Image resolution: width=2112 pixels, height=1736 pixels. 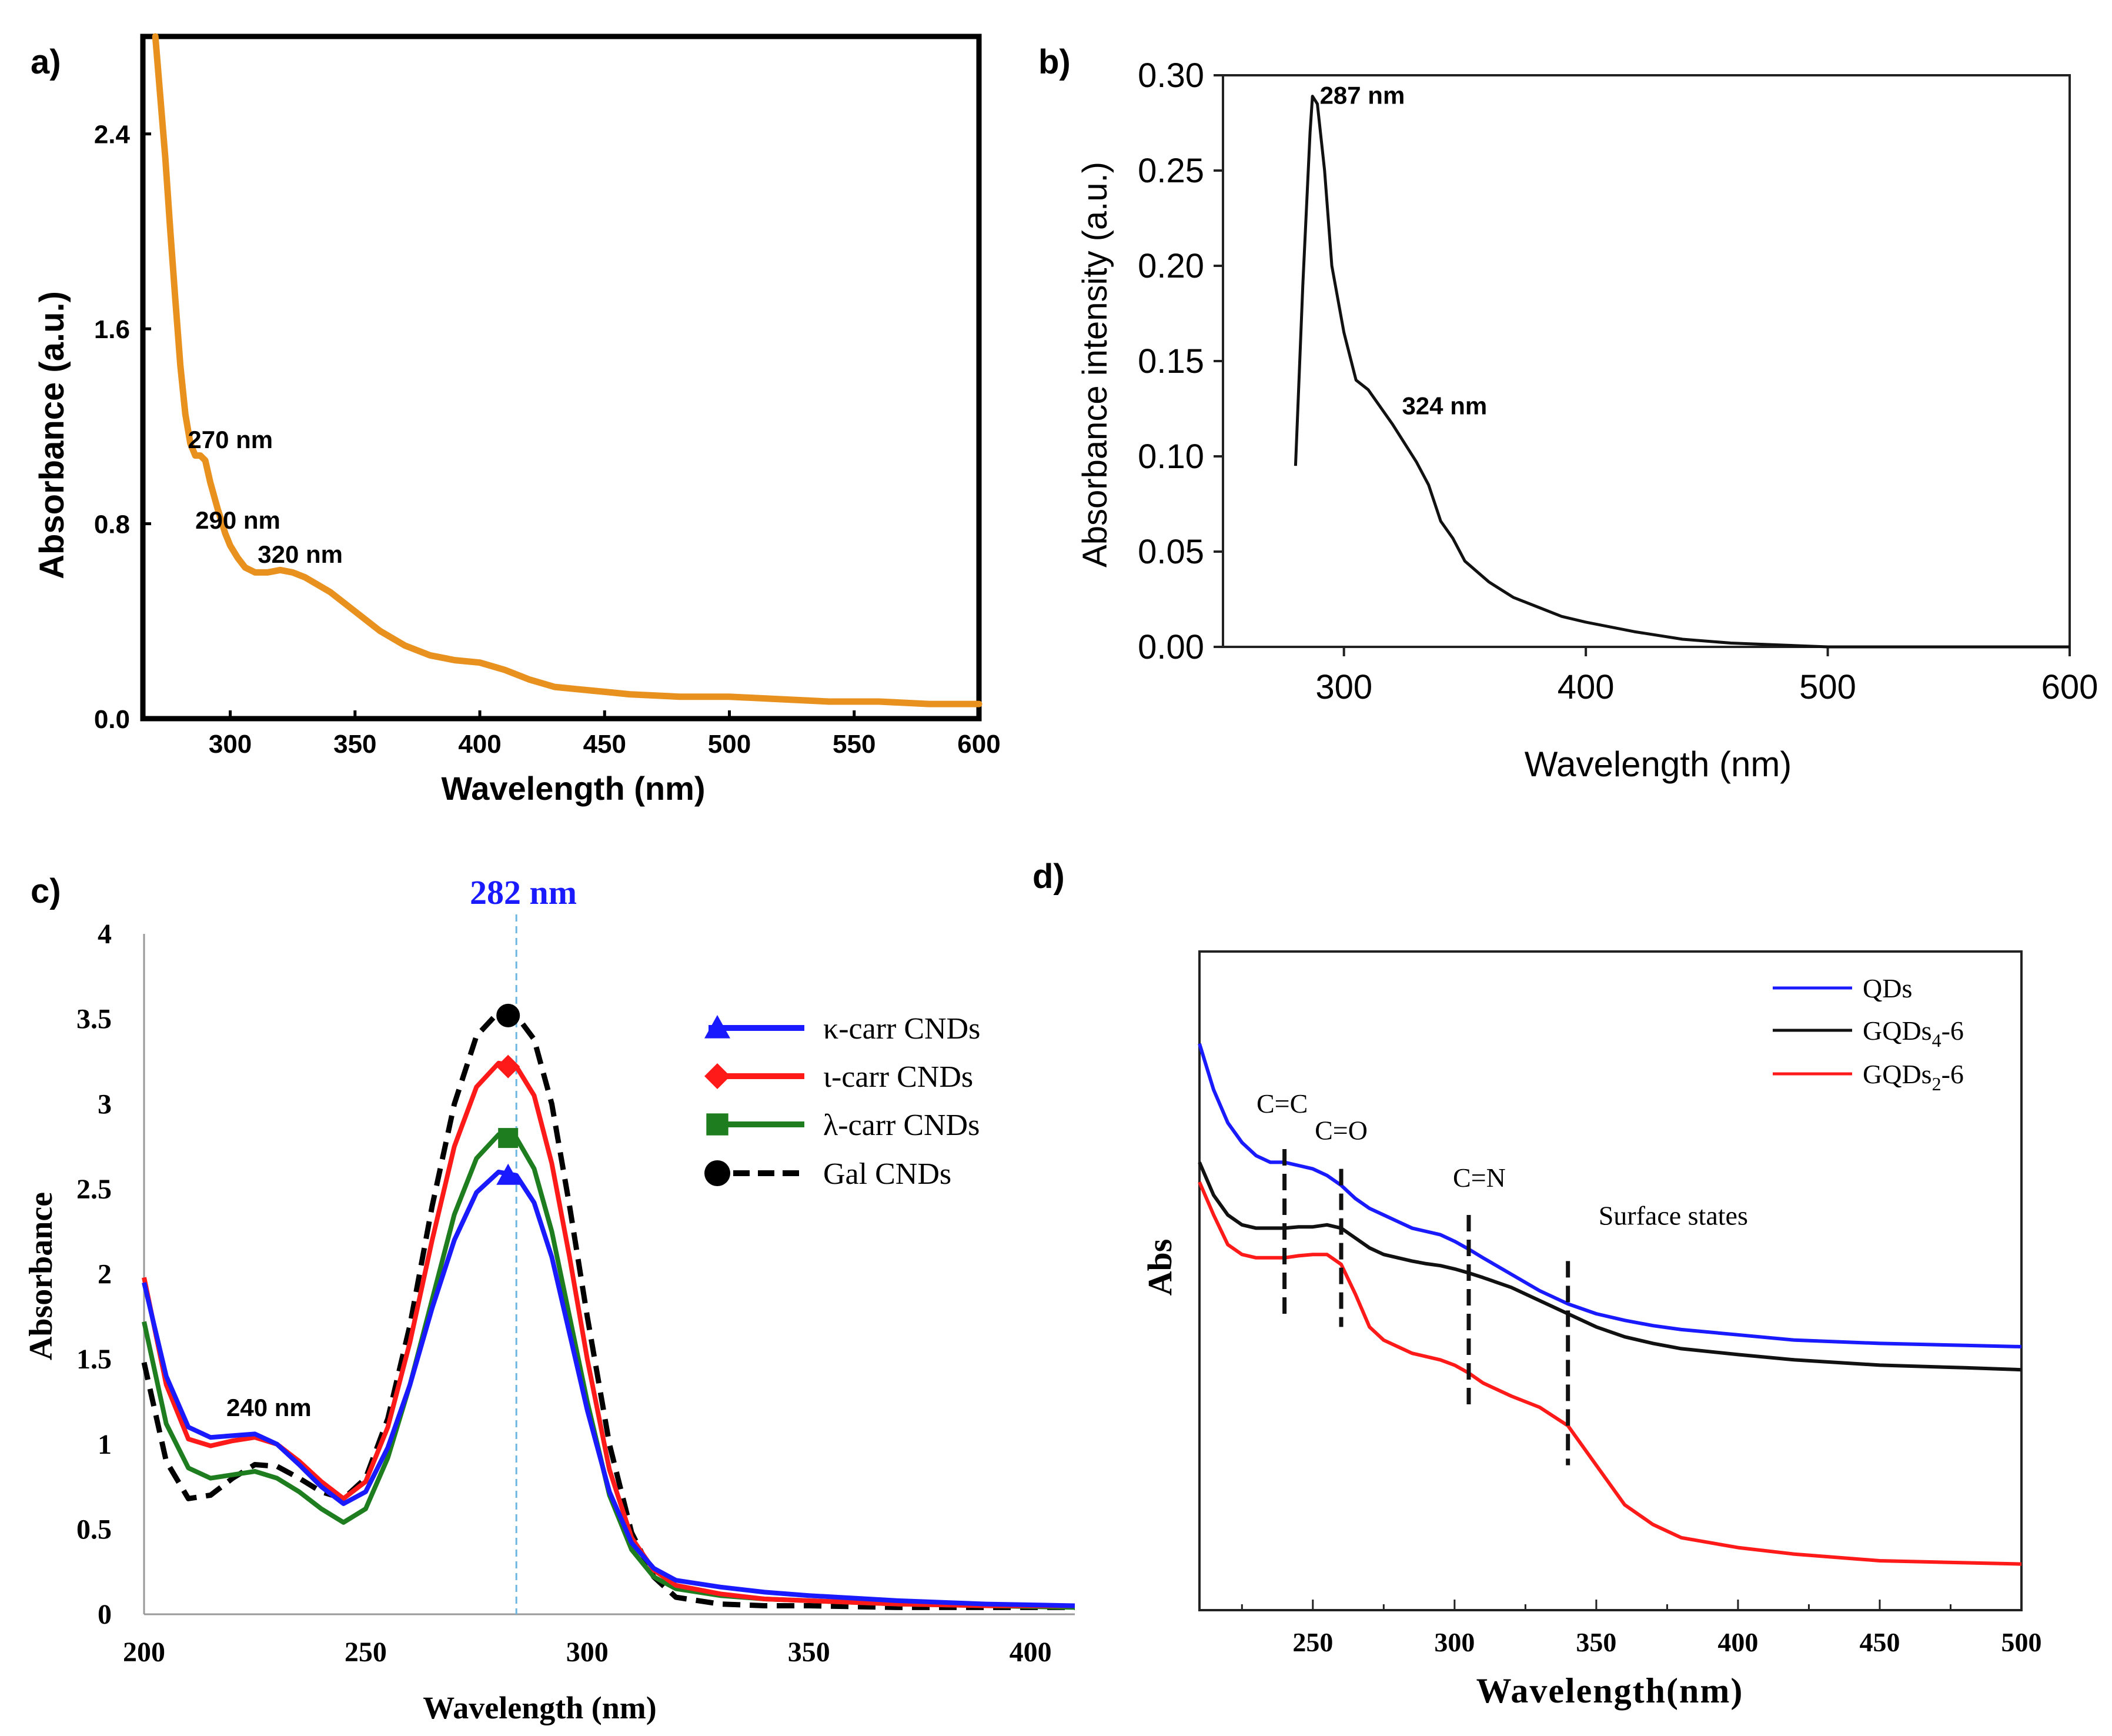 What do you see at coordinates (230, 439) in the screenshot?
I see `panel-a-annotation: 270 nm` at bounding box center [230, 439].